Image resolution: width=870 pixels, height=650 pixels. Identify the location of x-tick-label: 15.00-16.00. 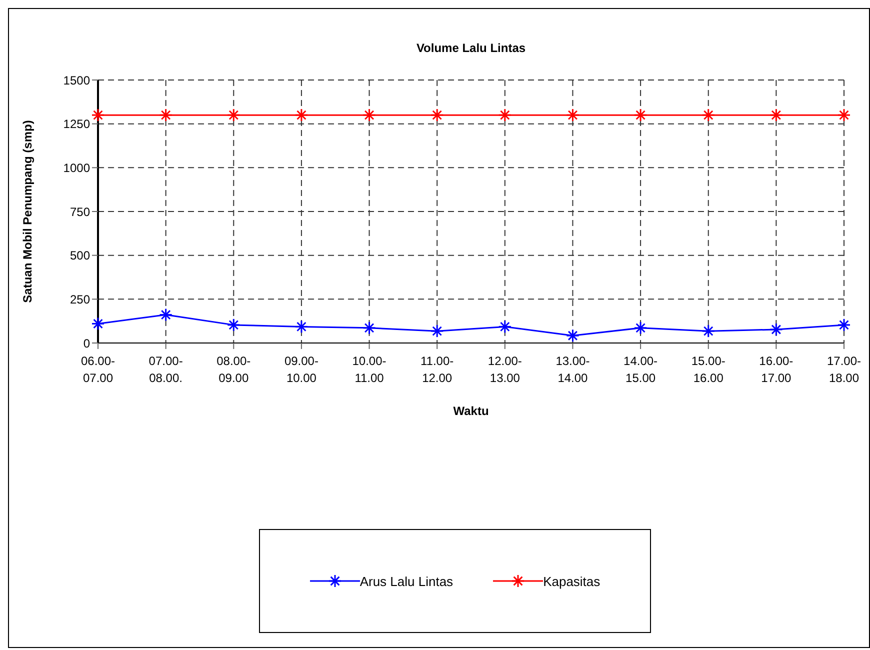
(708, 369).